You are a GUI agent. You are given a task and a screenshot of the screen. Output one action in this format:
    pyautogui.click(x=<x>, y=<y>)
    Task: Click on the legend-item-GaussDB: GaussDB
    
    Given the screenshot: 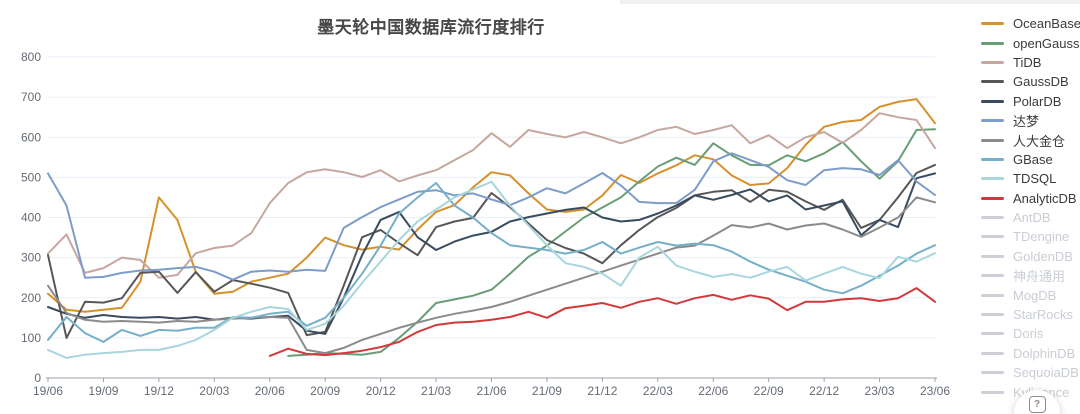 What is the action you would take?
    pyautogui.click(x=1030, y=81)
    